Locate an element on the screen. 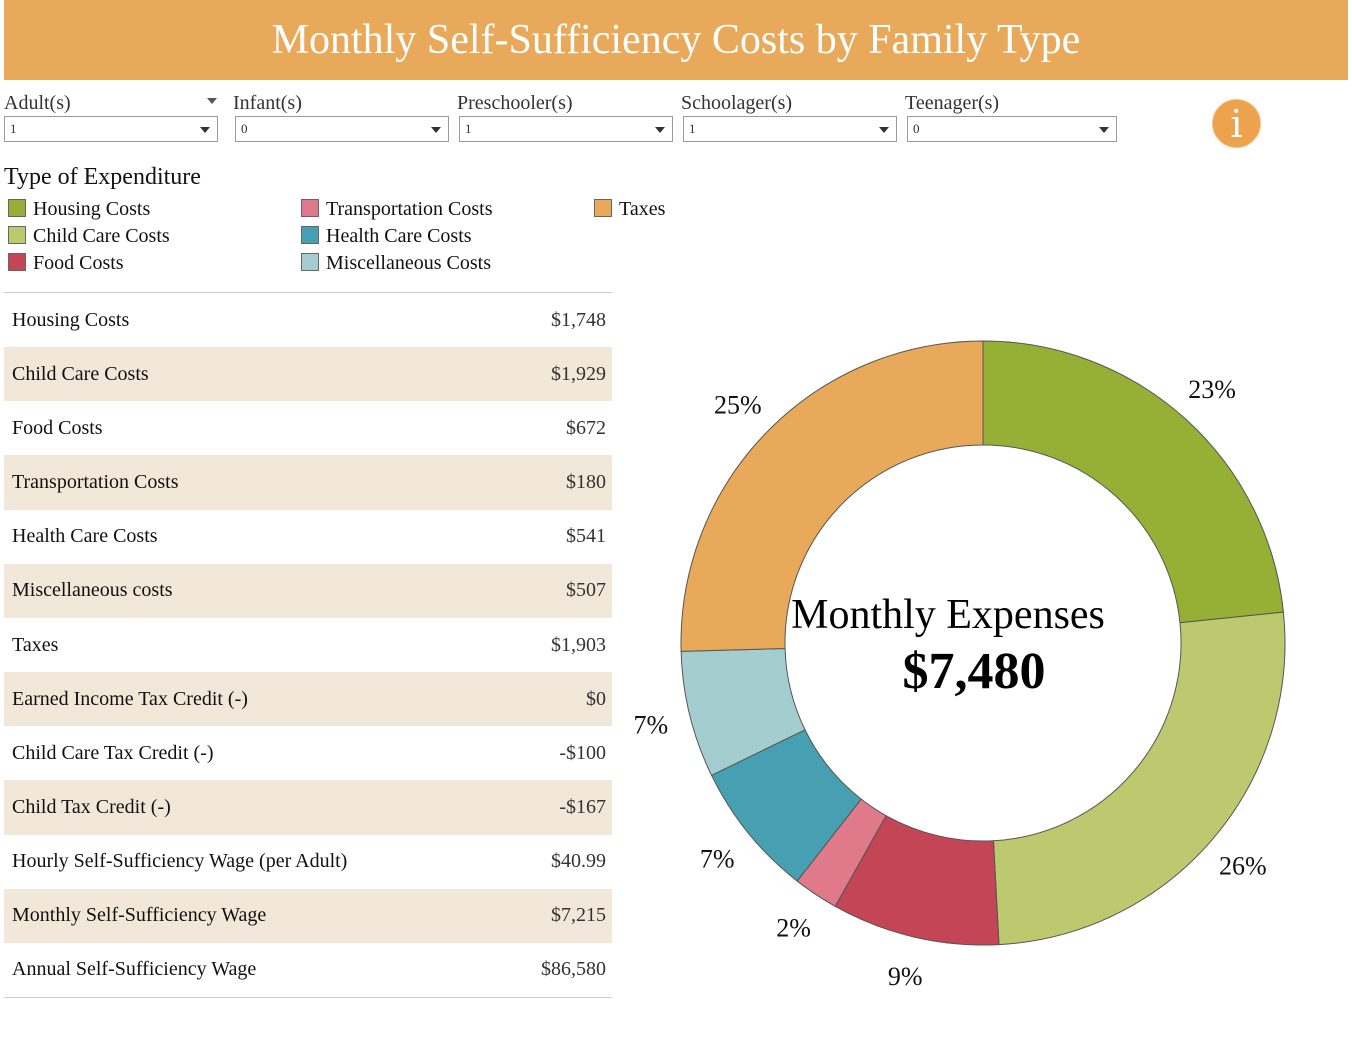 The height and width of the screenshot is (1056, 1352). row-label: Food Costs is located at coordinates (57, 427).